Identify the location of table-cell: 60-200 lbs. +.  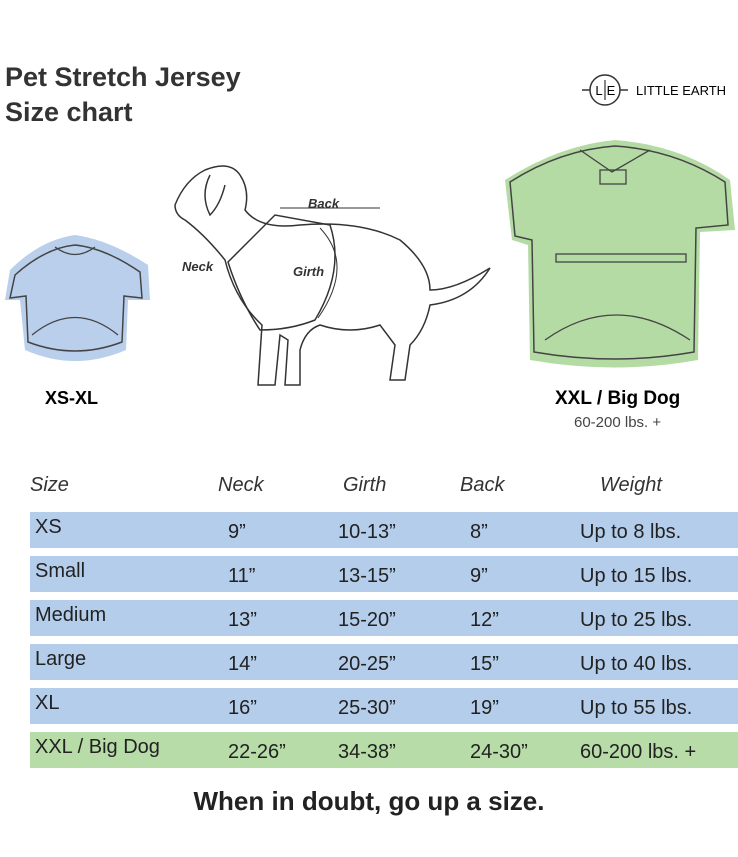
(638, 752).